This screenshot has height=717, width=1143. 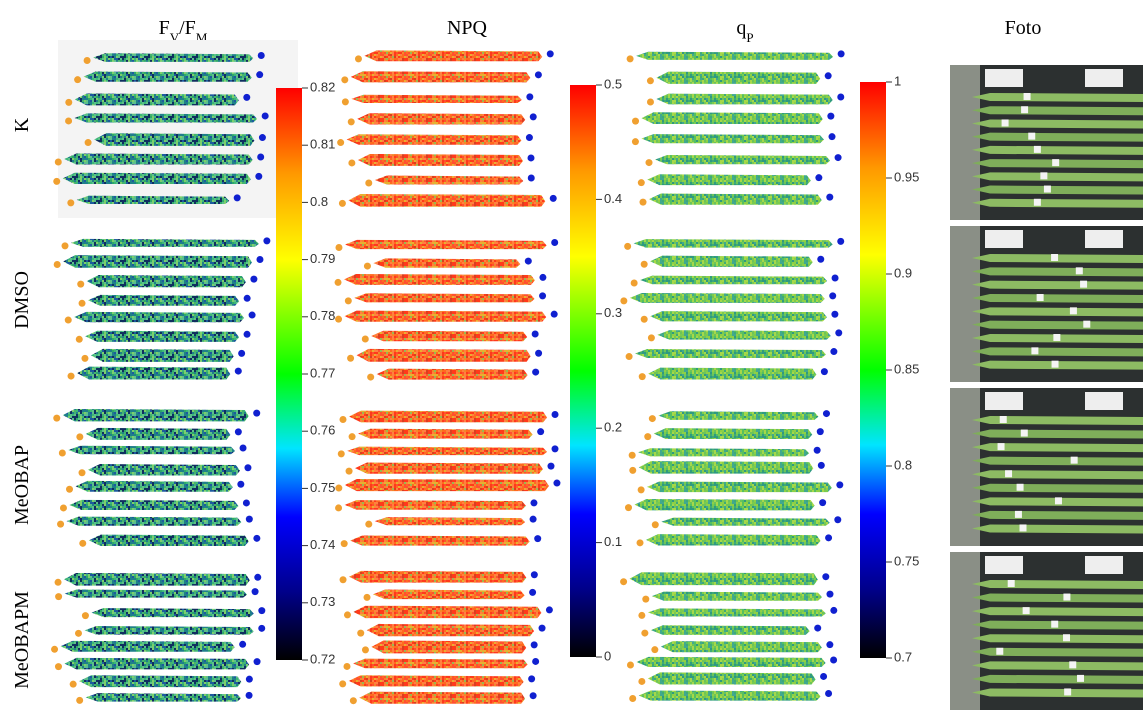 I want to click on colorbar-tick-label: 0.95, so click(x=906, y=176).